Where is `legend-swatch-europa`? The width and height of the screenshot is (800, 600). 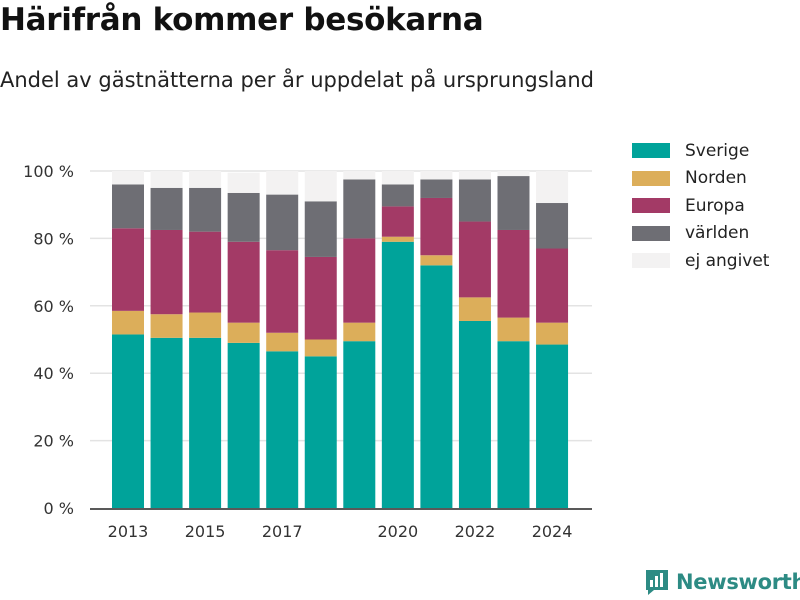
legend-swatch-europa is located at coordinates (651, 206).